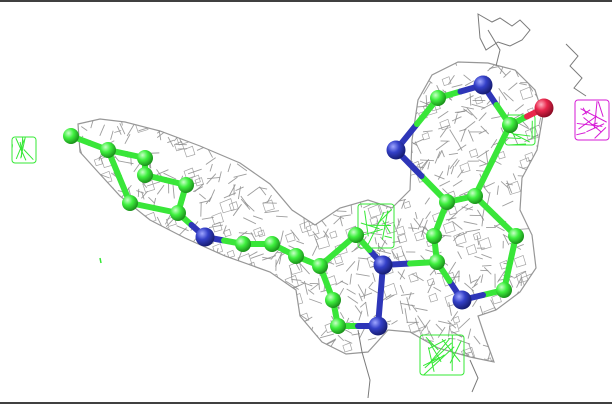 Image resolution: width=612 pixels, height=405 pixels. What do you see at coordinates (462, 300) in the screenshot?
I see `nitrogen-atom-n6` at bounding box center [462, 300].